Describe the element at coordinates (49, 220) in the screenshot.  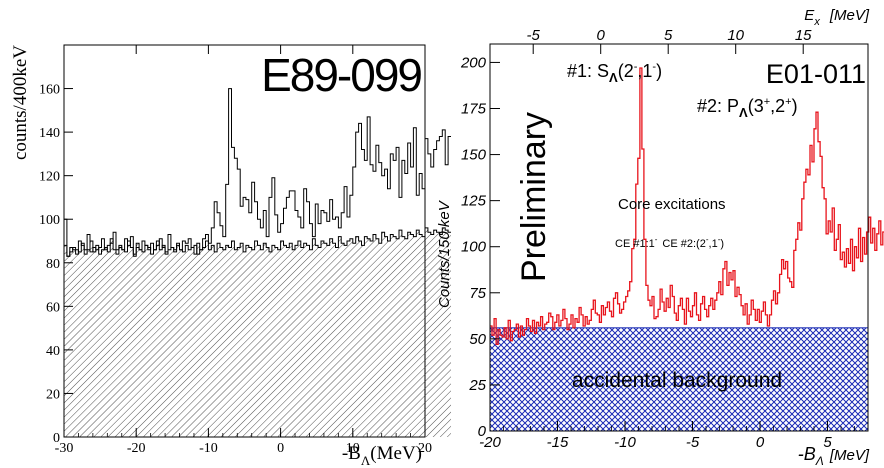
I see `left-y-tick-label: 100` at that location.